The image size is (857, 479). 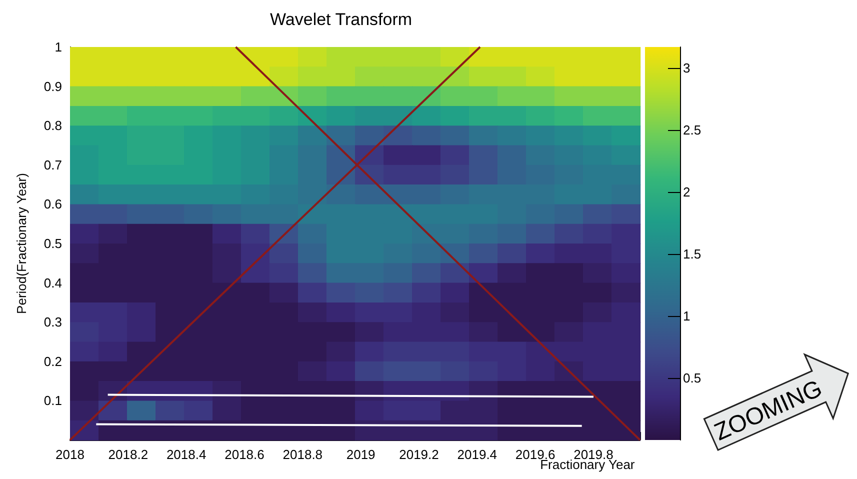 I want to click on x-tick-label: 2018.2, so click(x=128, y=454).